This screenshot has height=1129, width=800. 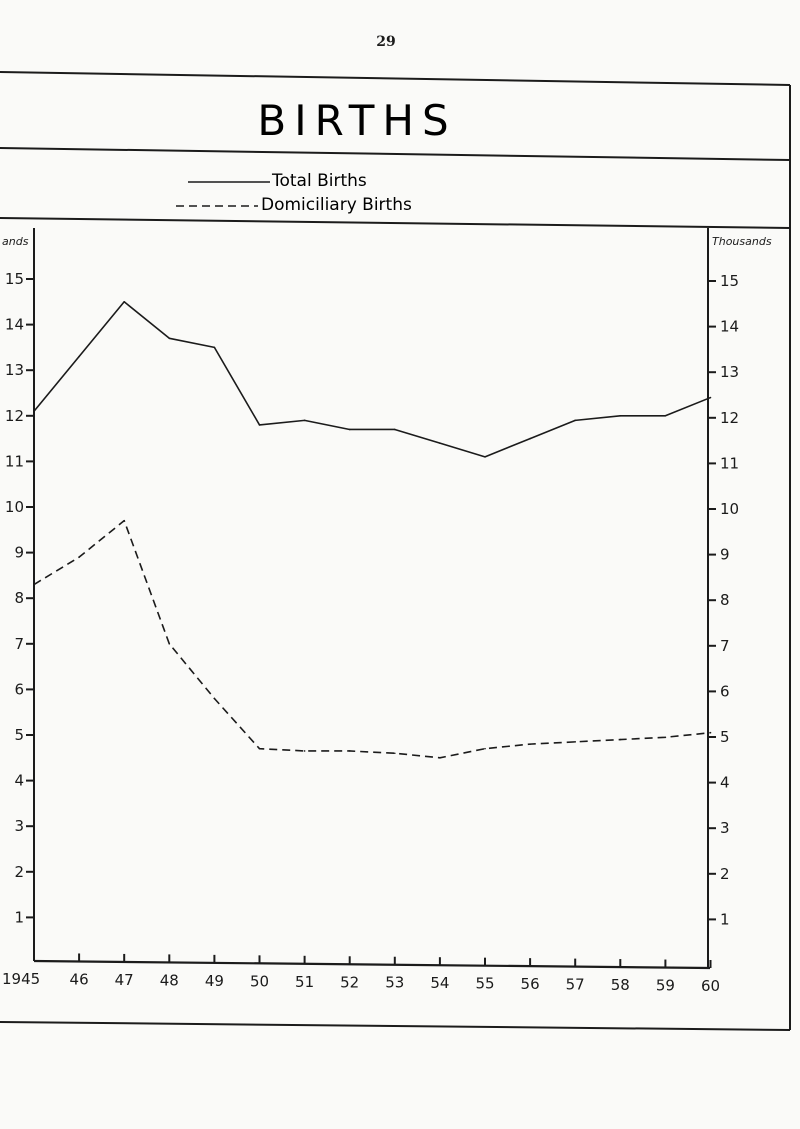 What do you see at coordinates (575, 985) in the screenshot?
I see `x-tick-label: 57` at bounding box center [575, 985].